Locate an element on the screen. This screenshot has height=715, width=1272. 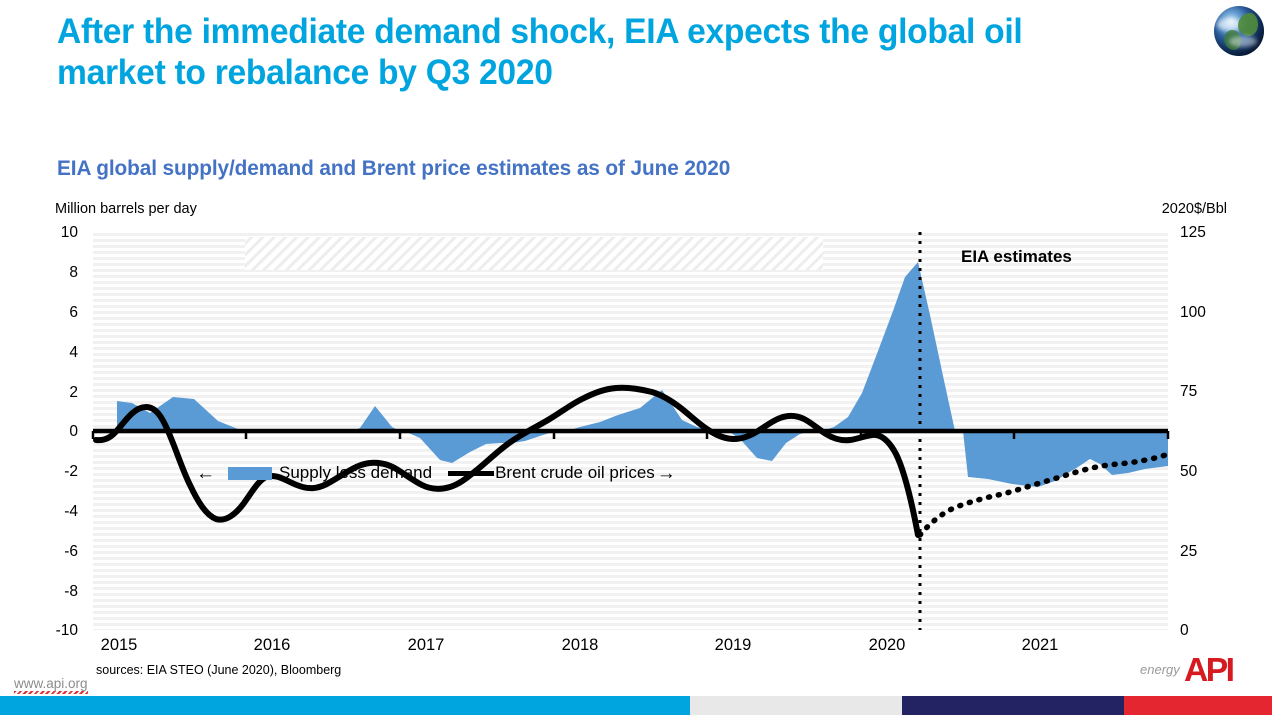
website-link: www.api.org is located at coordinates (51, 685).